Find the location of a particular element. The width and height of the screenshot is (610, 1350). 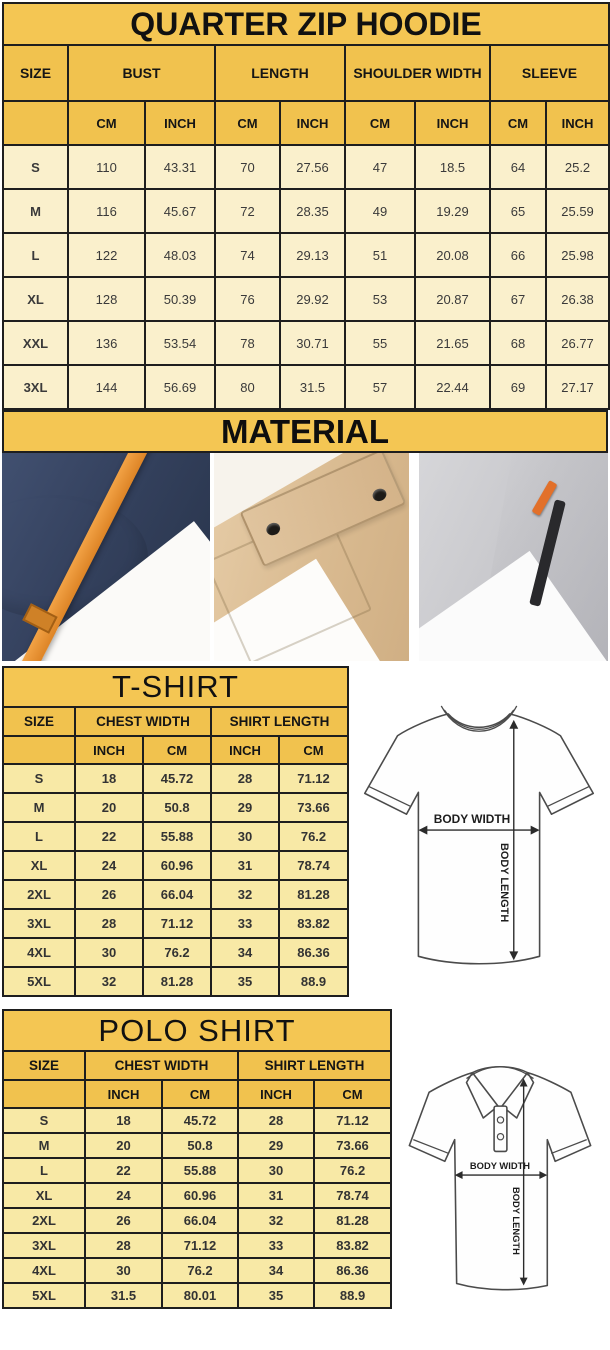

material-photo-navy-drawstring is located at coordinates (106, 557).